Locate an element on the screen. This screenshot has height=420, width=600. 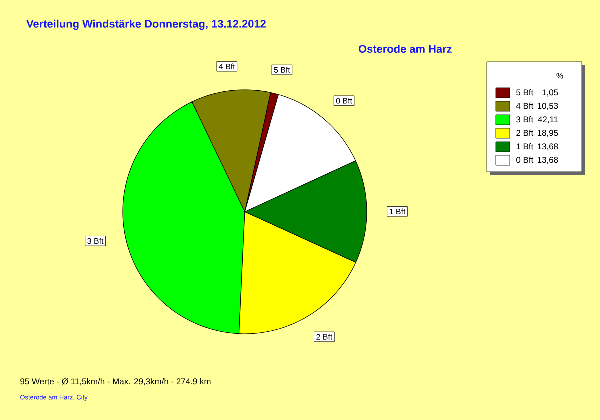
text: 95 Werte - Ø 11,5km/h - Max. 29,3km/h - 274.9 km is located at coordinates (115, 382).